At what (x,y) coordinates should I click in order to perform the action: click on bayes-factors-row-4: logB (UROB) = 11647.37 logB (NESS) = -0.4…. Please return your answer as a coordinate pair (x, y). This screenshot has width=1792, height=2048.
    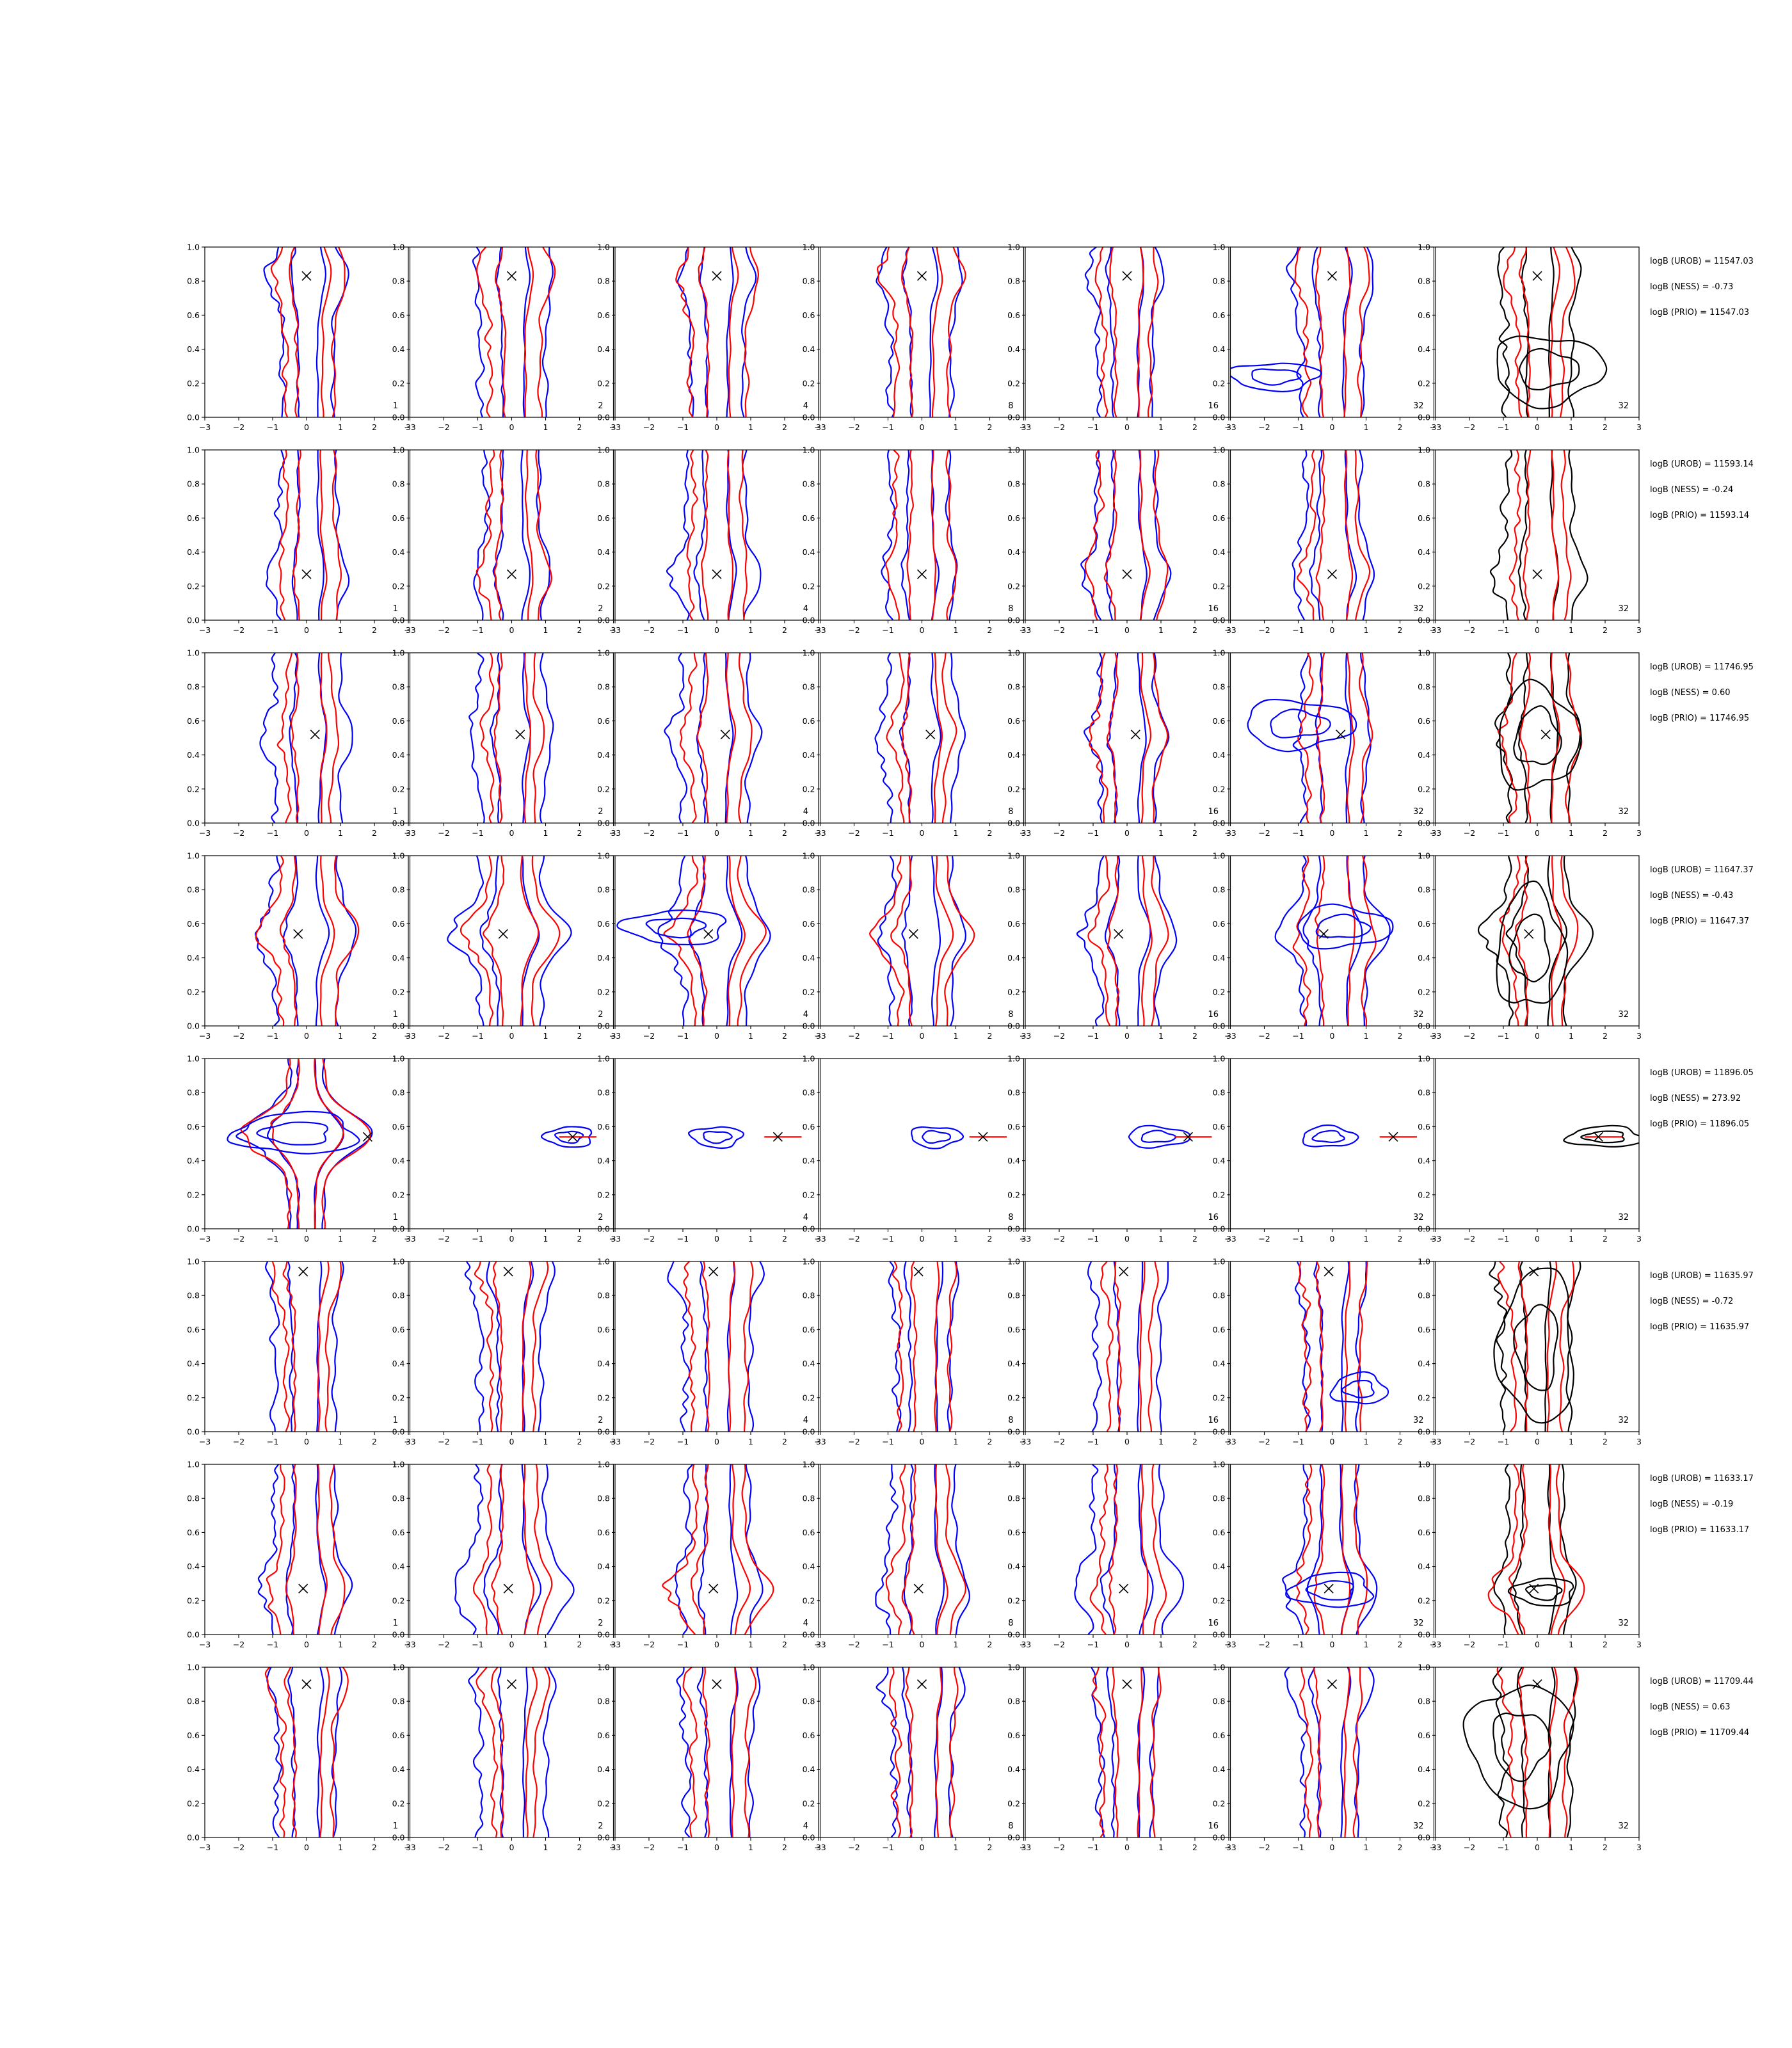
    Looking at the image, I should click on (1702, 895).